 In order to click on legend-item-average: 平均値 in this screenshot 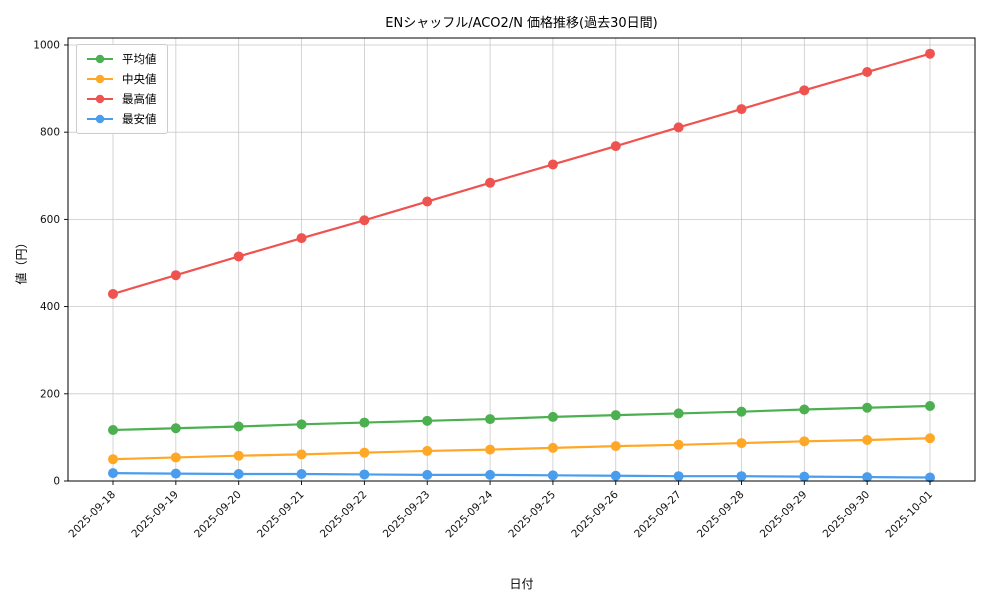, I will do `click(121, 59)`.